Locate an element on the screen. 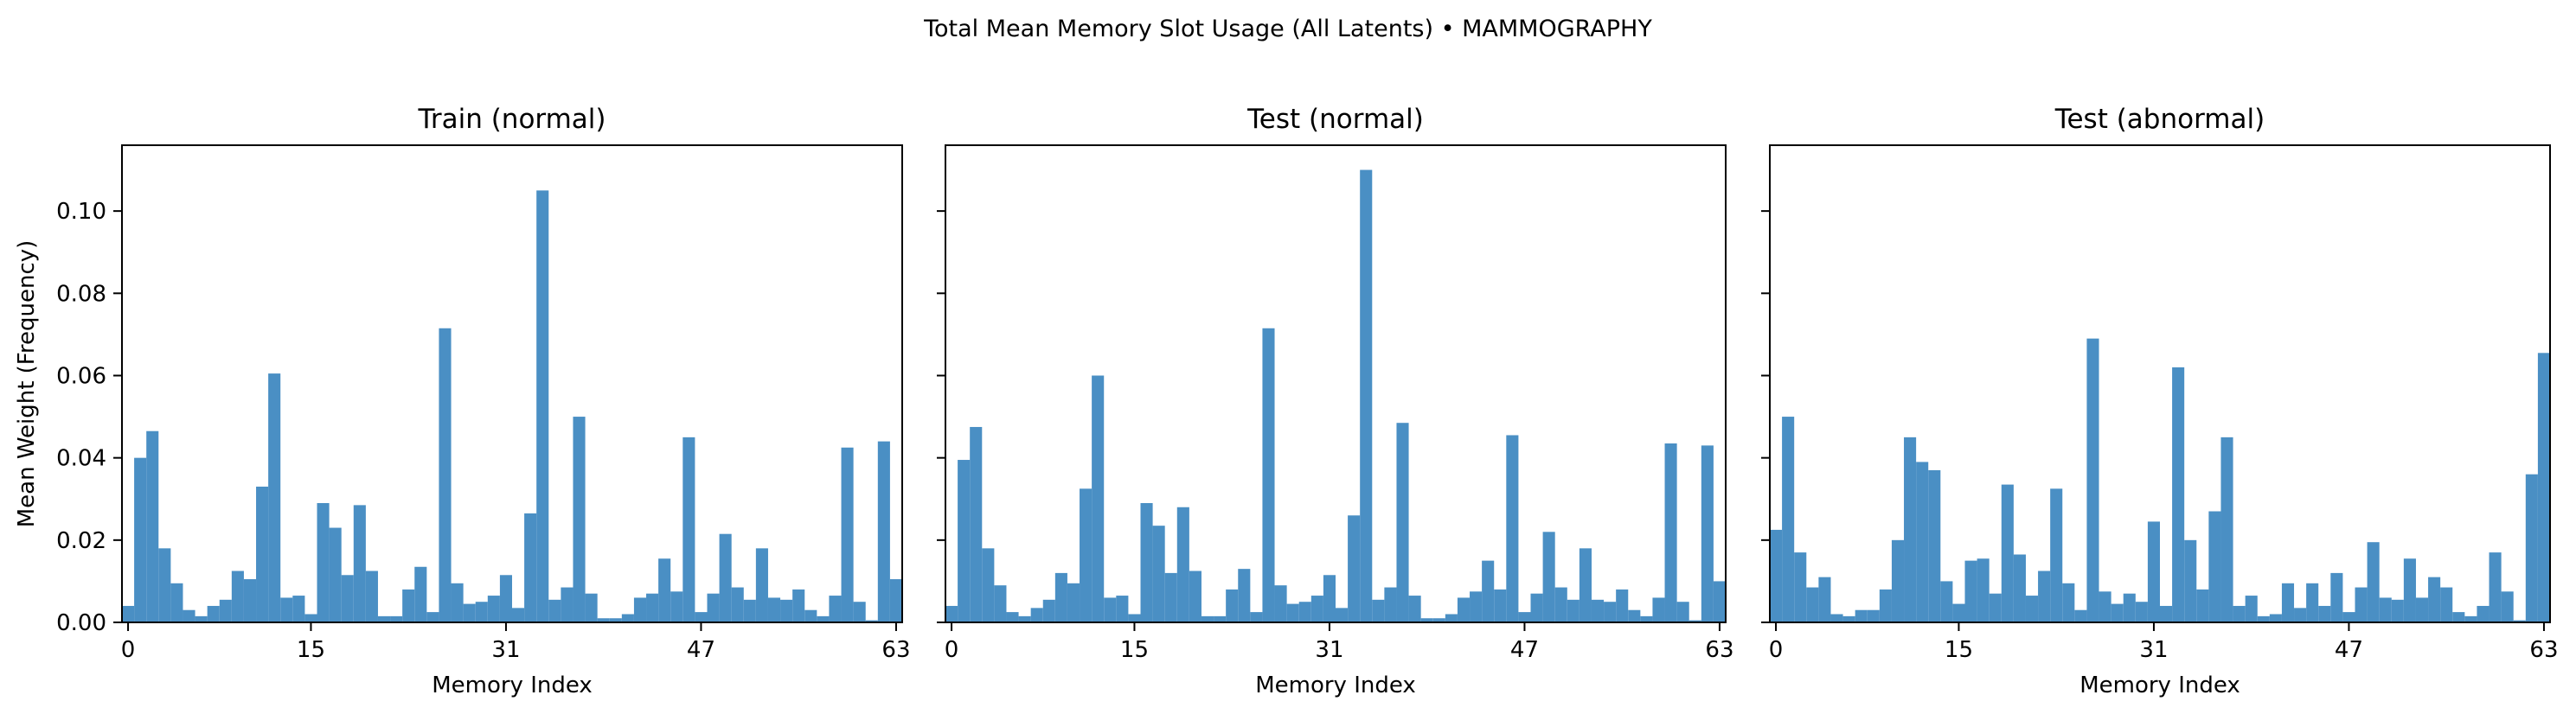  x-axis-label-test-abnormal: Memory Index is located at coordinates (2159, 686).